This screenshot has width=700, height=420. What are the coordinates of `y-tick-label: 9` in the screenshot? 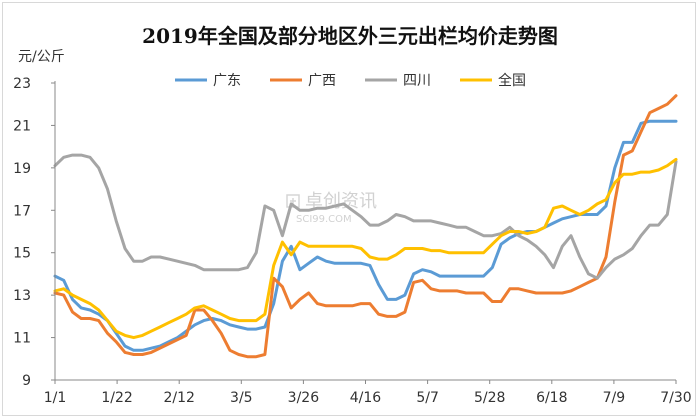 It's located at (26, 381).